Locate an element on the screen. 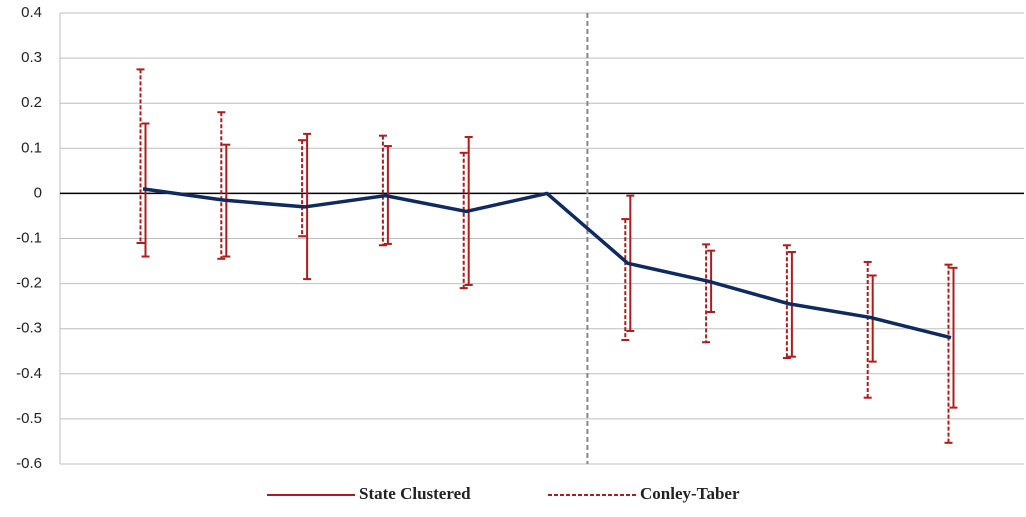  y-tick-label: 0.3 is located at coordinates (31, 57).